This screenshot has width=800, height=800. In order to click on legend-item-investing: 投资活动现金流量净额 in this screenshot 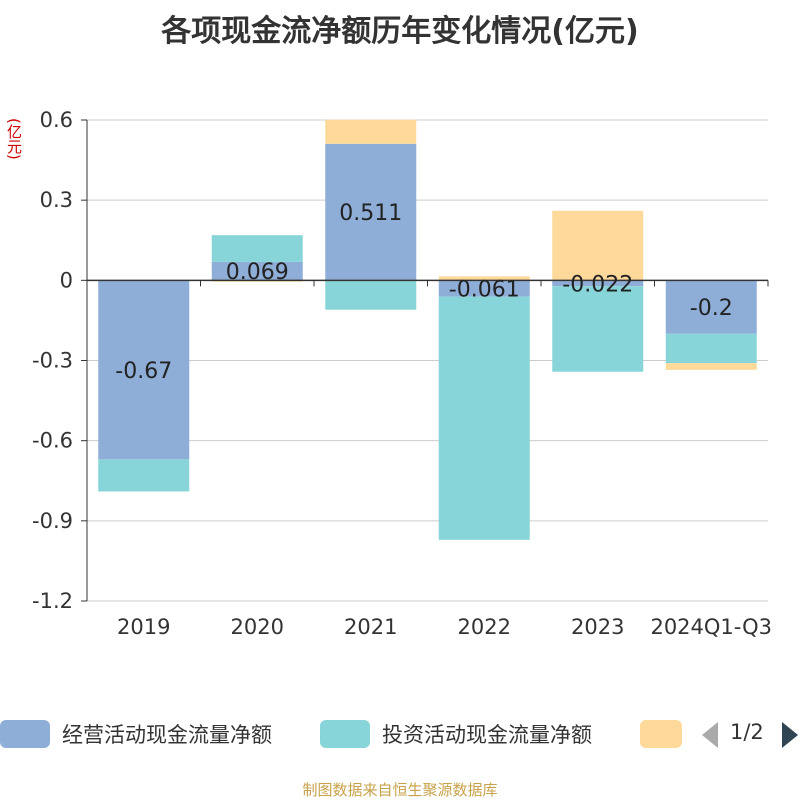, I will do `click(456, 734)`.